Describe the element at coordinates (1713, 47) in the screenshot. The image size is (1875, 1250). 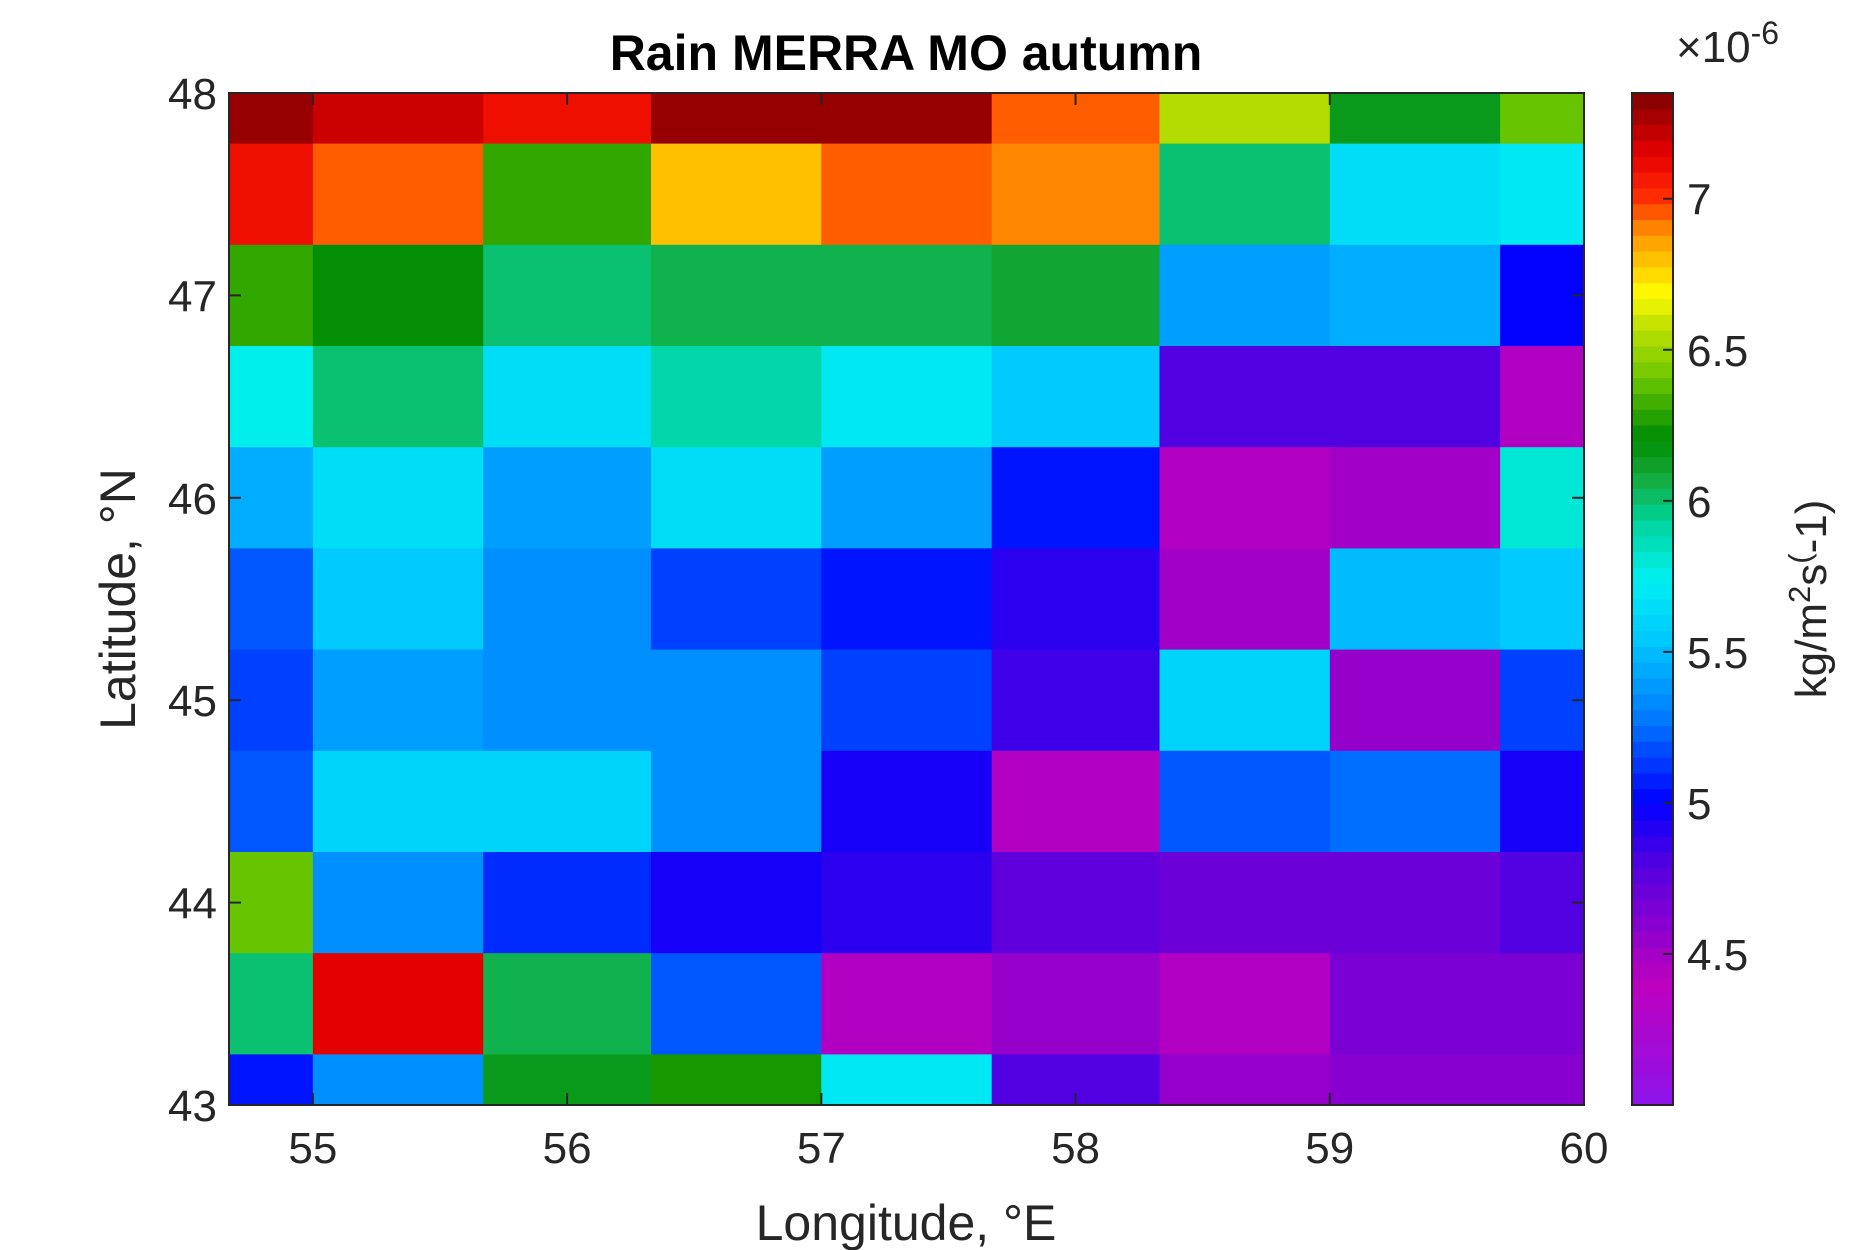
I see `colorbar-exponent-base: ×10` at that location.